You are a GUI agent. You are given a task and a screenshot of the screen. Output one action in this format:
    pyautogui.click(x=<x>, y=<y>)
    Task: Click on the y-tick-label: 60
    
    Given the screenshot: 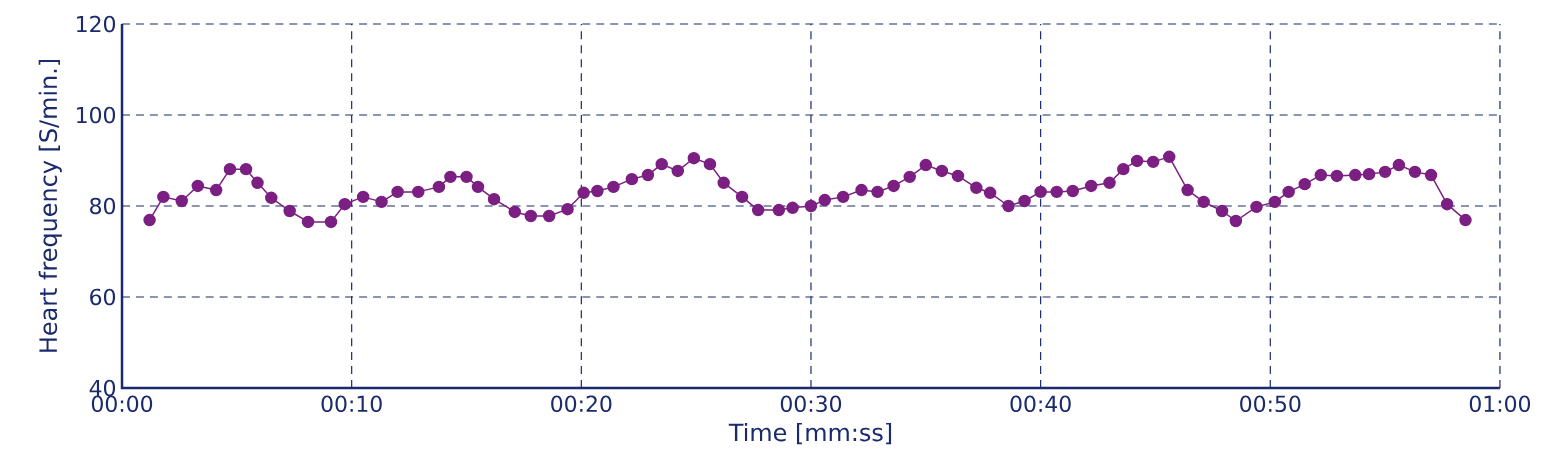 What is the action you would take?
    pyautogui.click(x=103, y=297)
    